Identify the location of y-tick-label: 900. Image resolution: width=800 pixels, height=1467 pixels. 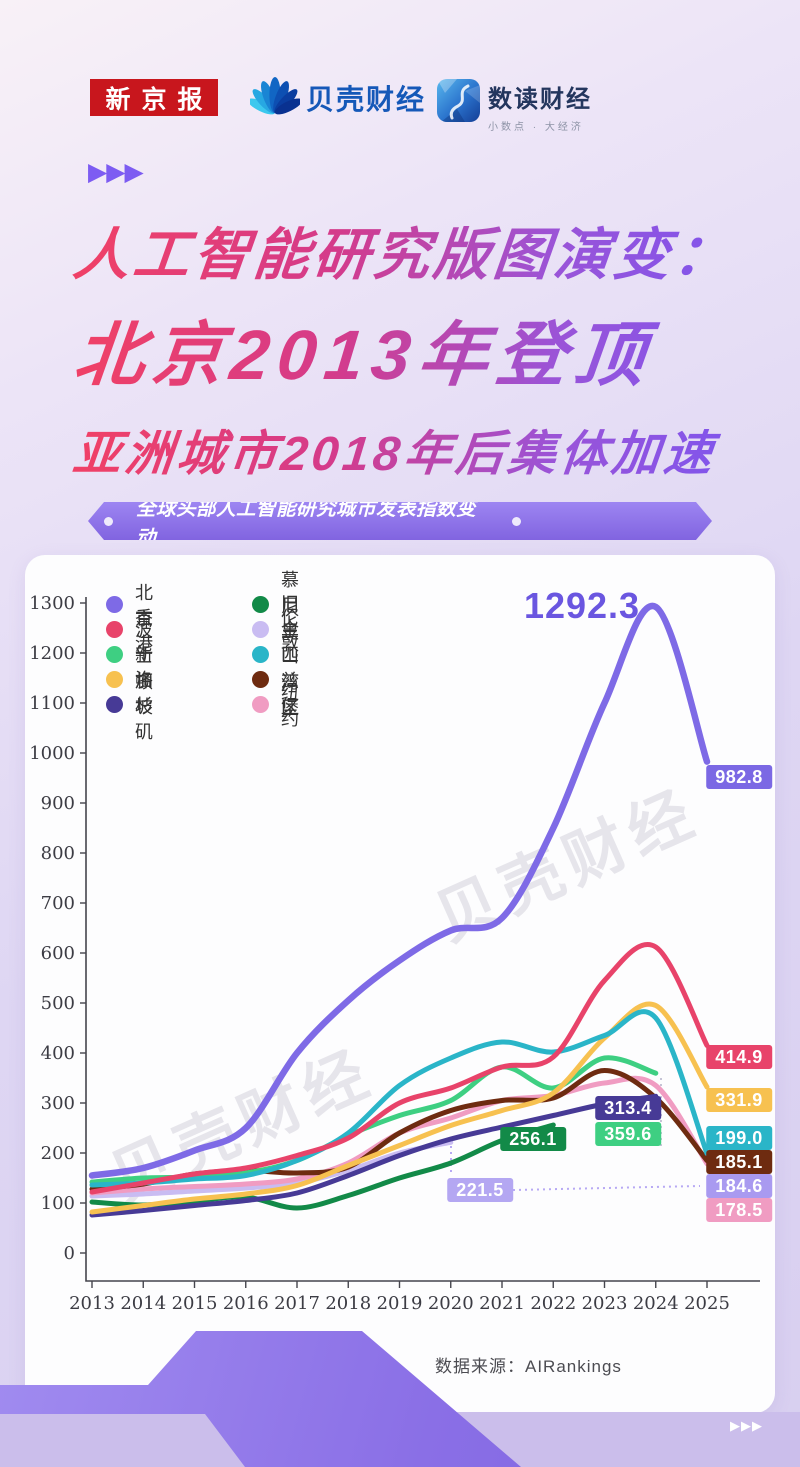
(58, 803).